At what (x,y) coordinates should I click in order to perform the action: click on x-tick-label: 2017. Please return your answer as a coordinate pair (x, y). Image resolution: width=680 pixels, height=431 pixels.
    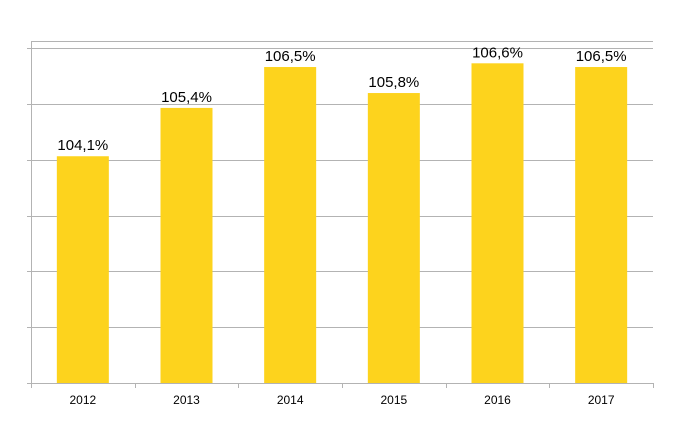
    Looking at the image, I should click on (601, 400).